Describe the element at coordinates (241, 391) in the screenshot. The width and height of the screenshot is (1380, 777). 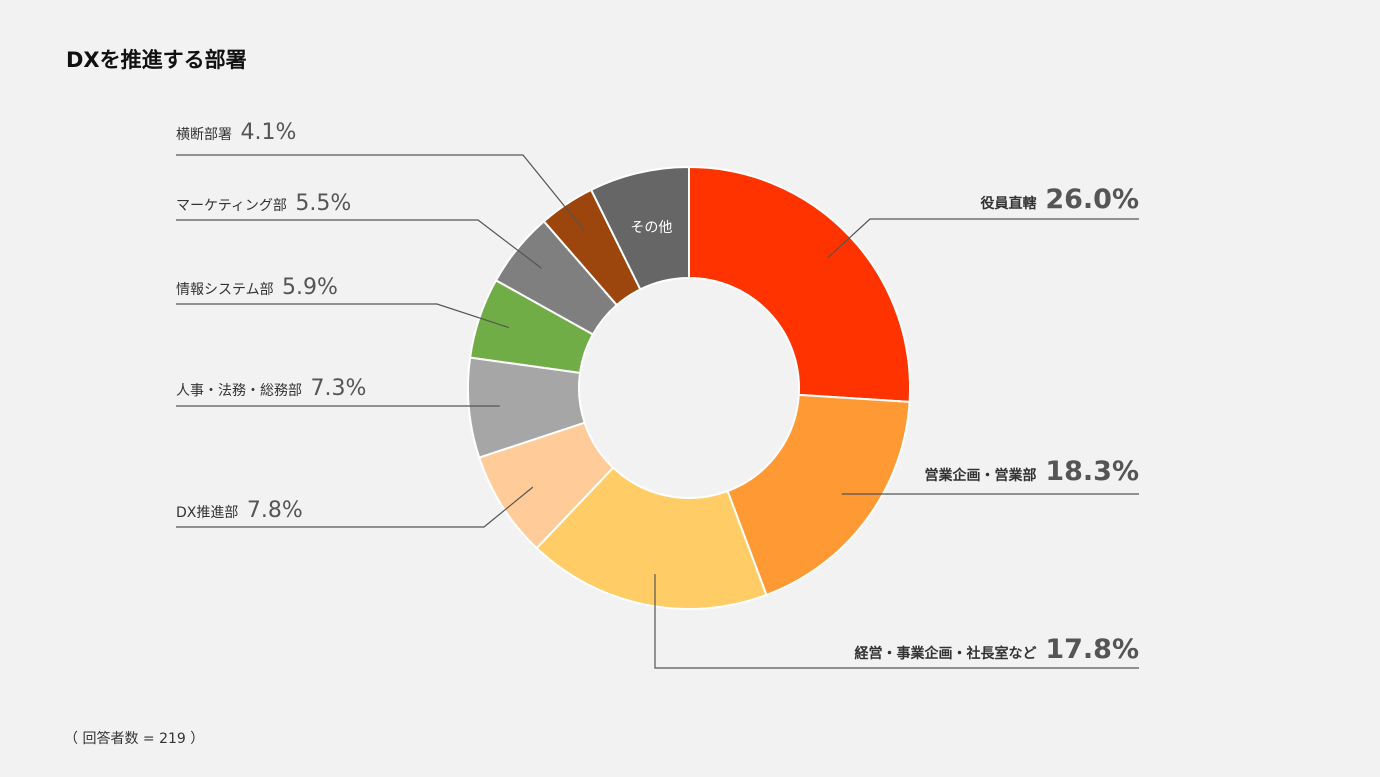
I see `slice-label-name: 人事・法務・総務部` at that location.